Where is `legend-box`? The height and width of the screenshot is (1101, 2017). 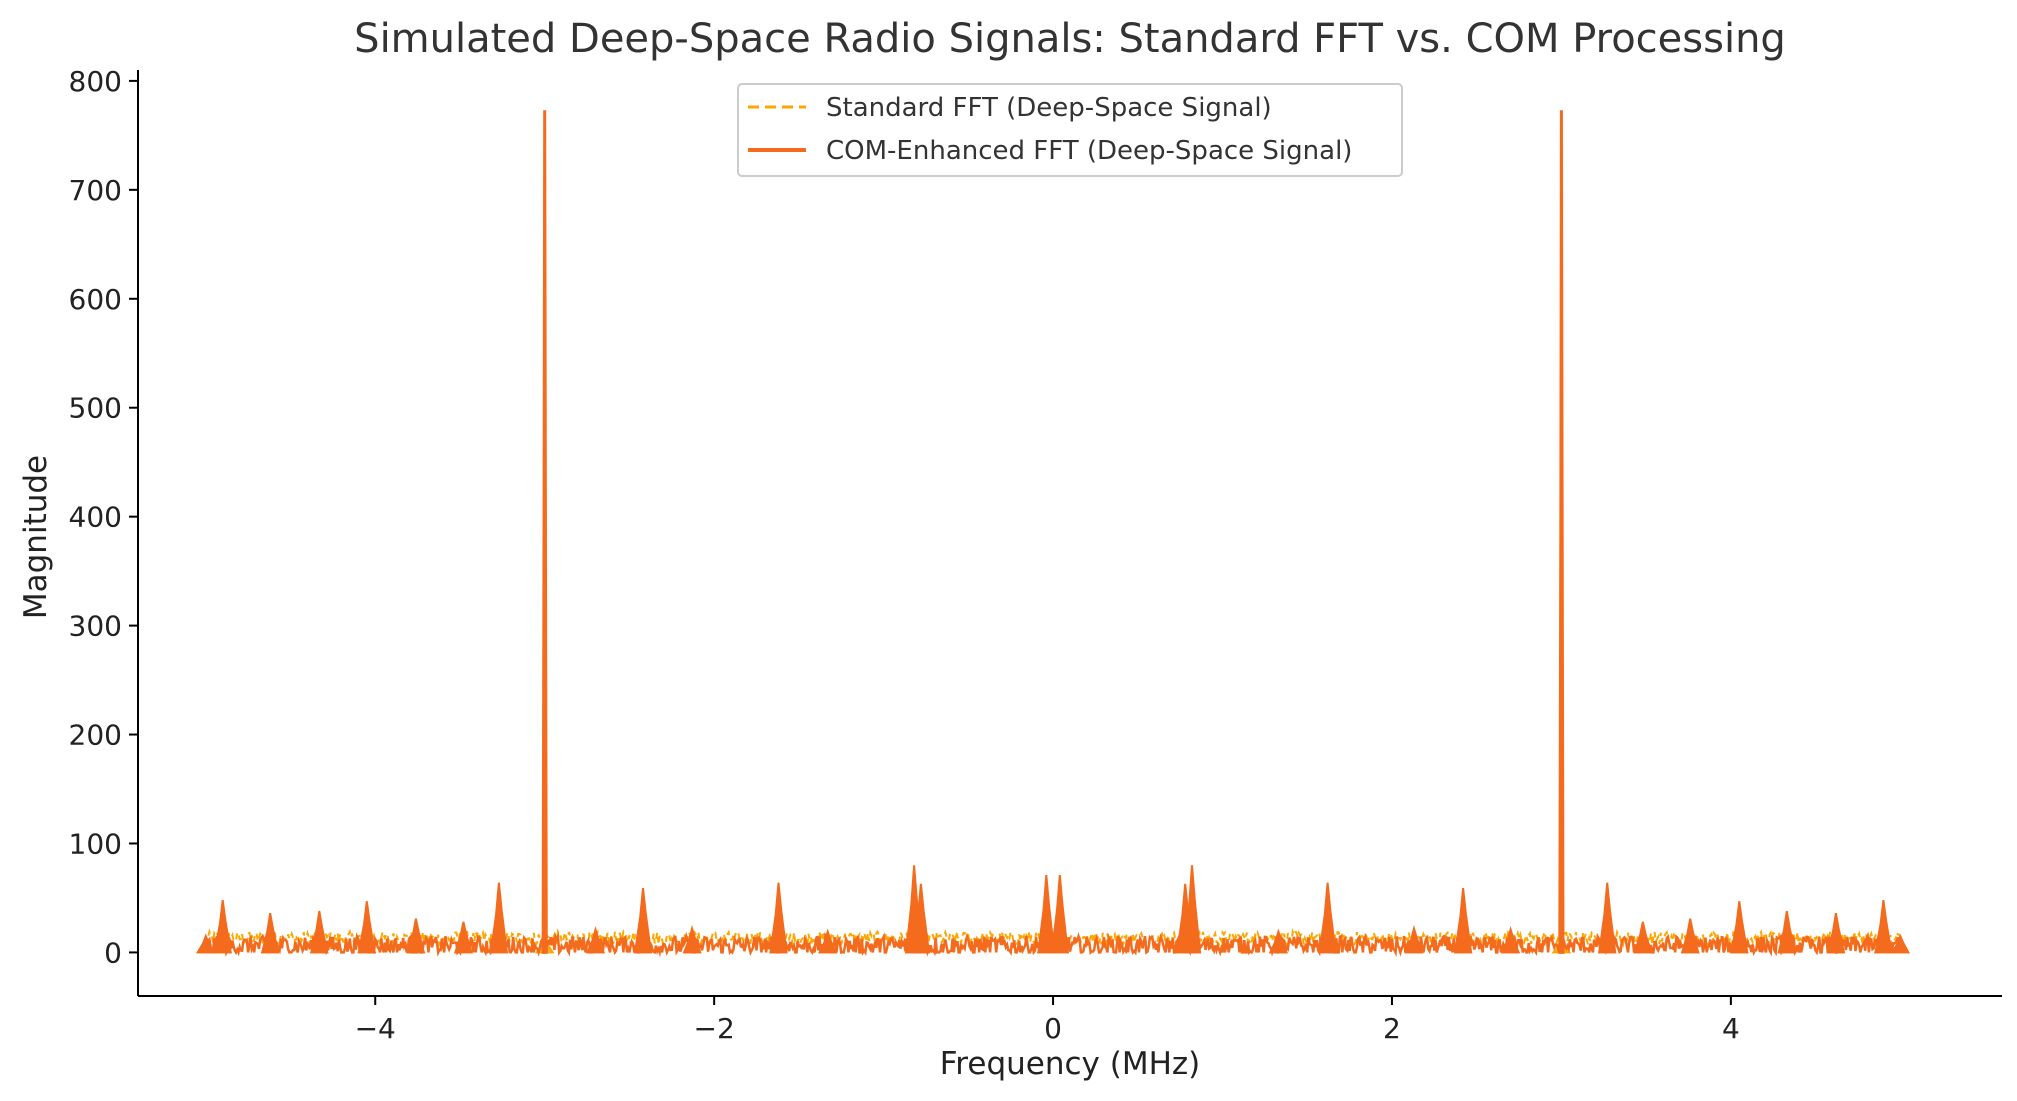 legend-box is located at coordinates (1070, 130).